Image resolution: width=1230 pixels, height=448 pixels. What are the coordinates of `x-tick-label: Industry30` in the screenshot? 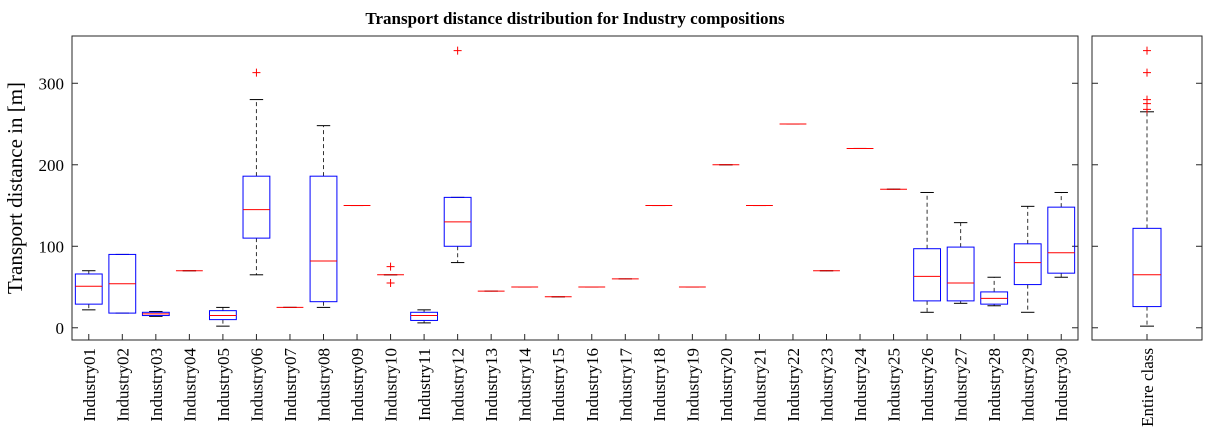 It's located at (1061, 385).